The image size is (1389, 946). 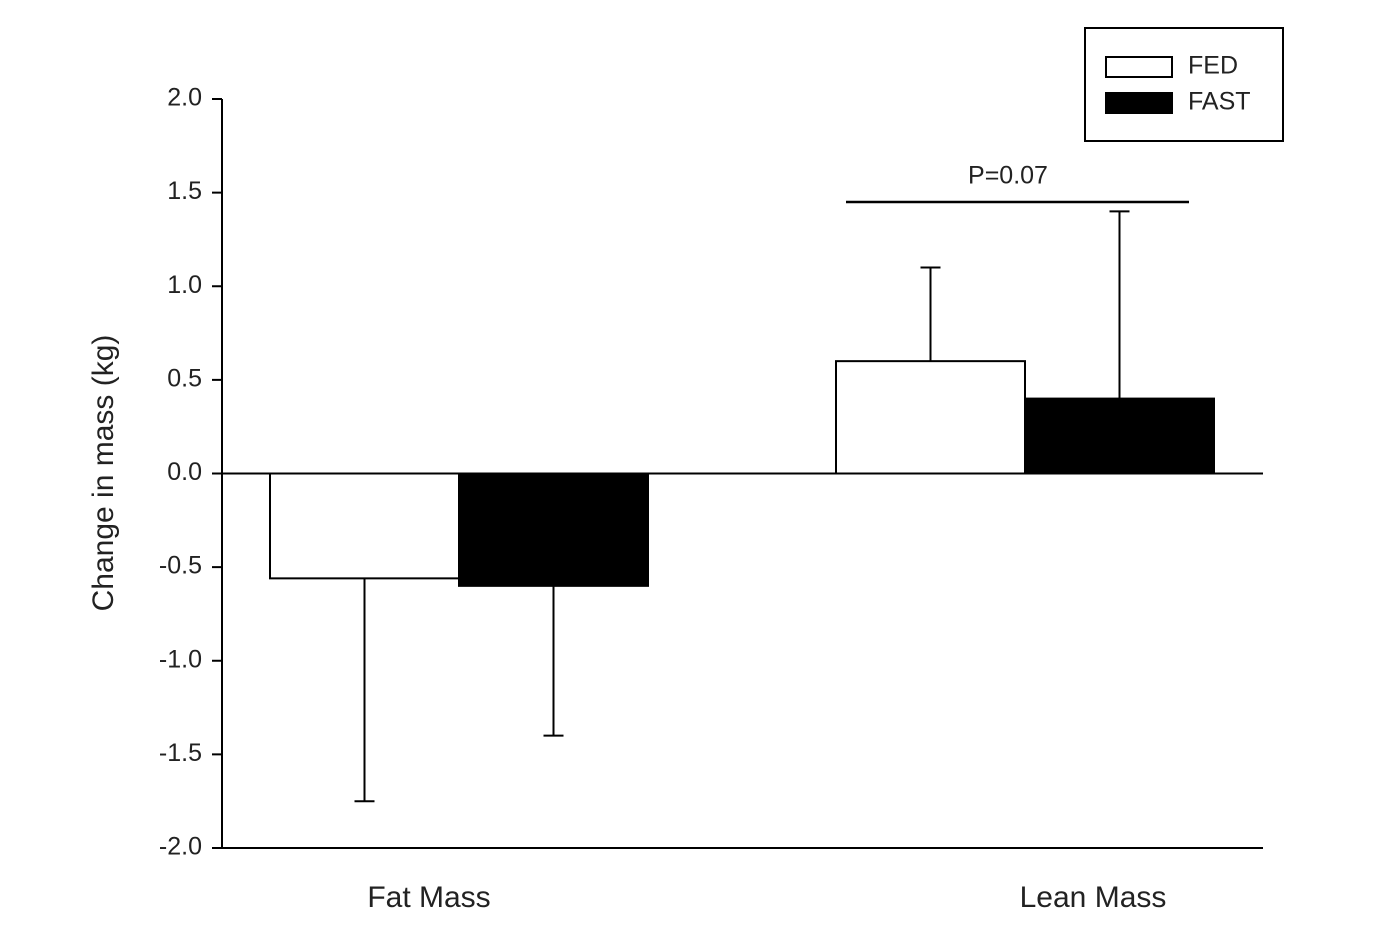 What do you see at coordinates (184, 191) in the screenshot?
I see `y-tick-label: 1.5` at bounding box center [184, 191].